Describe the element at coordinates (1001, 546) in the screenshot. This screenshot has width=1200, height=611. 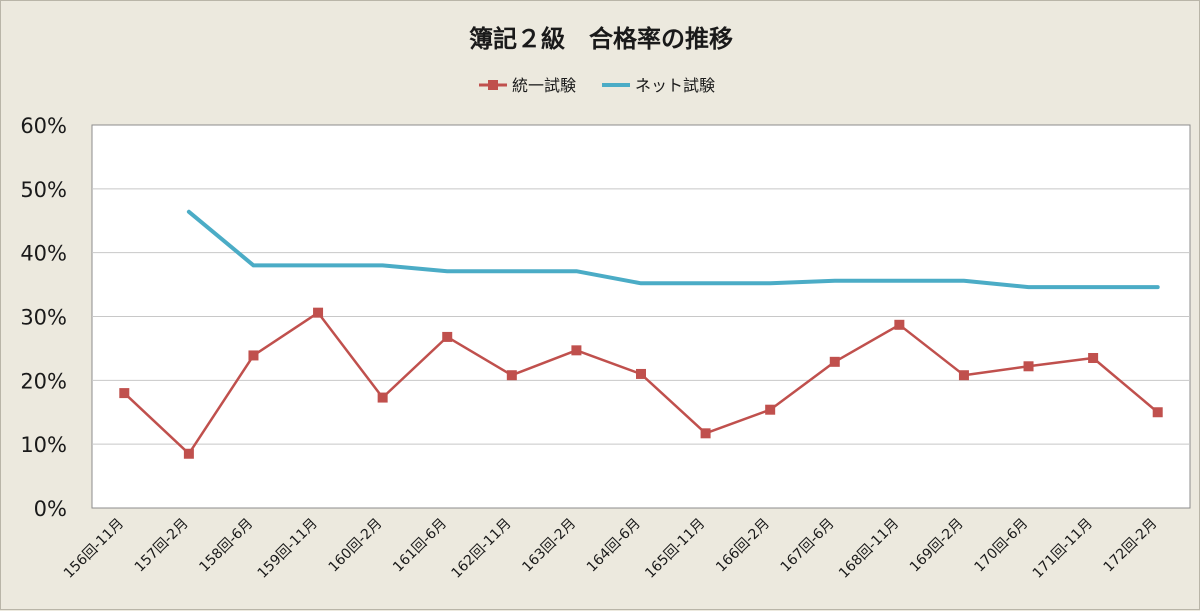
I see `x-tick-label: 170回-6月` at that location.